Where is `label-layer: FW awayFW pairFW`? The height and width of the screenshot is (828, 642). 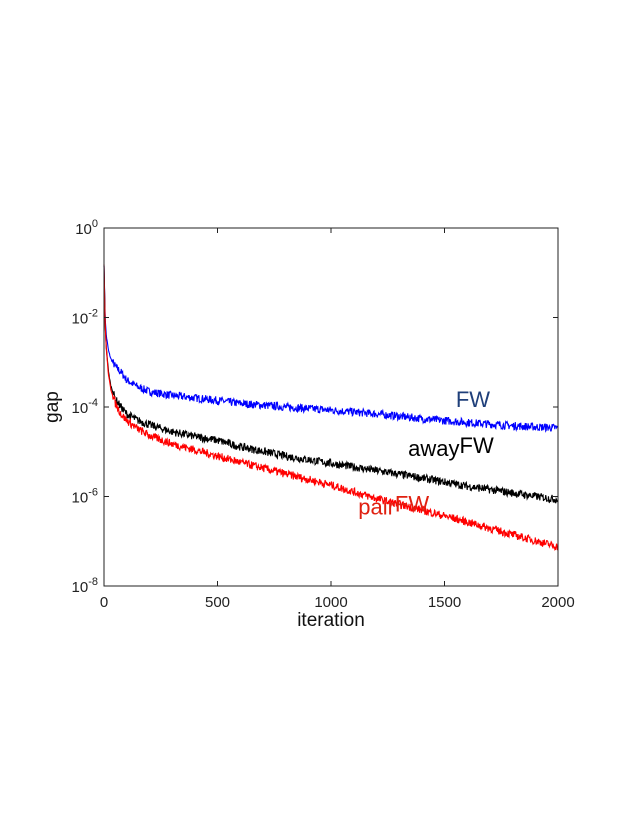 label-layer: FW awayFW pairFW is located at coordinates (426, 453).